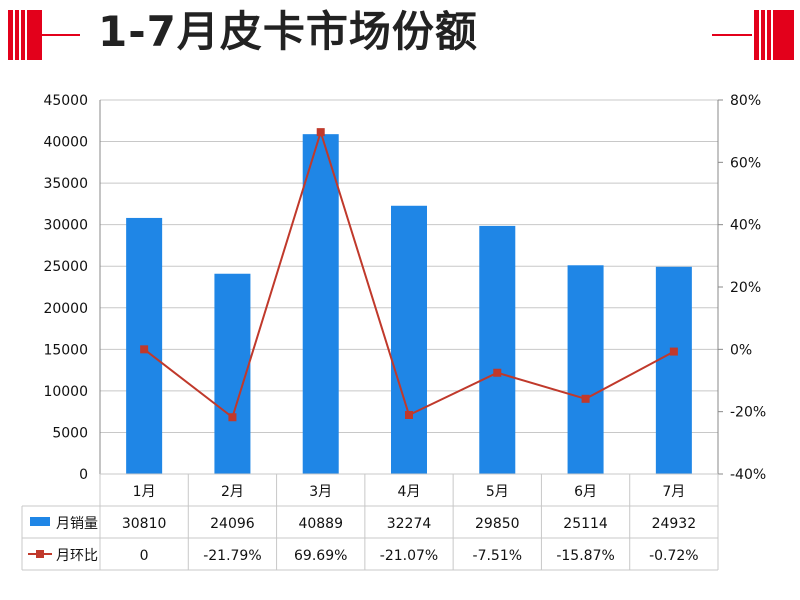 The width and height of the screenshot is (800, 600). What do you see at coordinates (83, 475) in the screenshot?
I see `y-left-tick-label: 0` at bounding box center [83, 475].